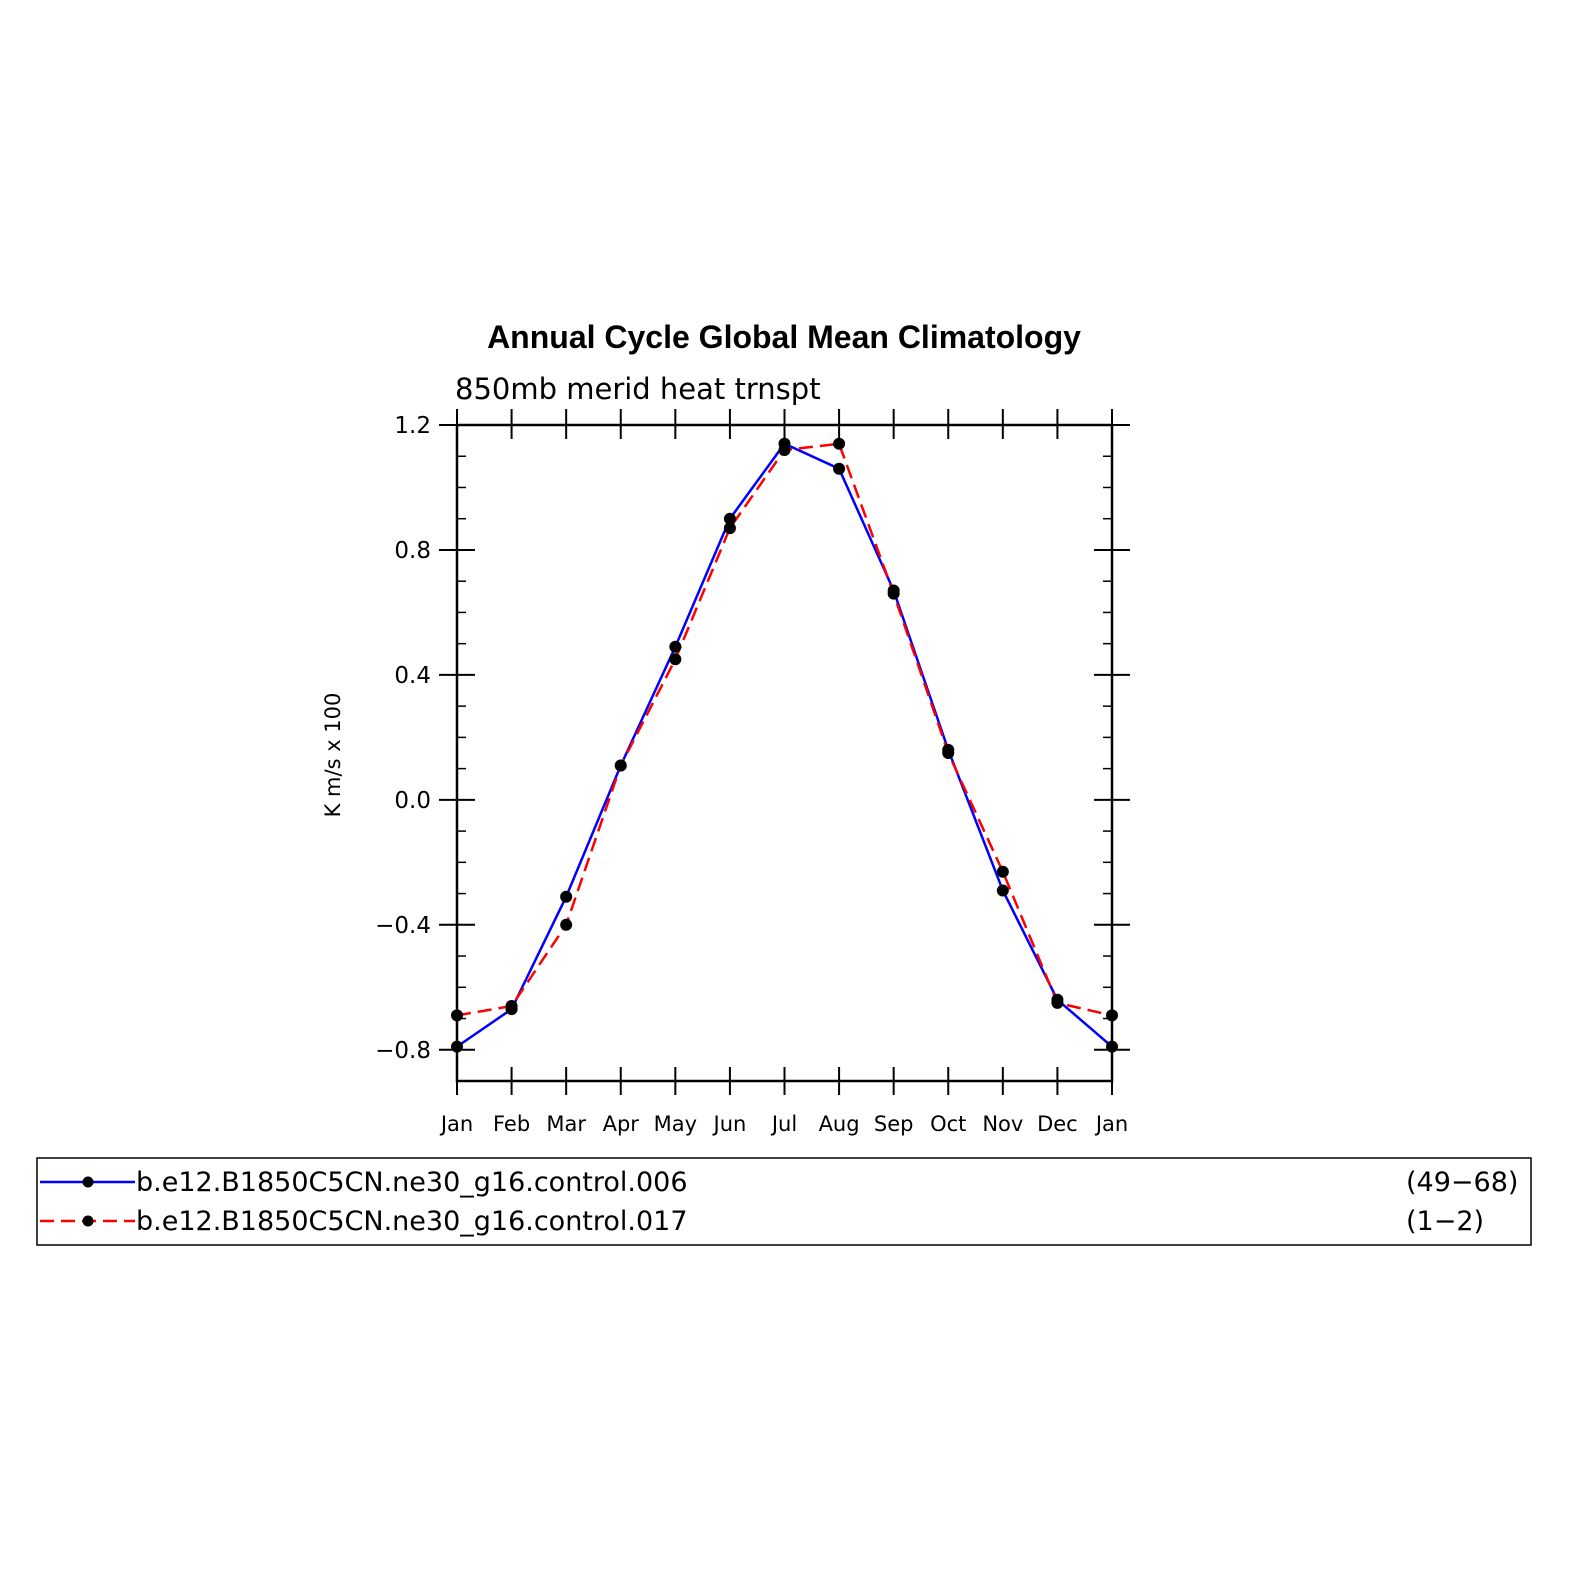  I want to click on chart-title: Annual Cycle Global Mean Climatology, so click(784, 337).